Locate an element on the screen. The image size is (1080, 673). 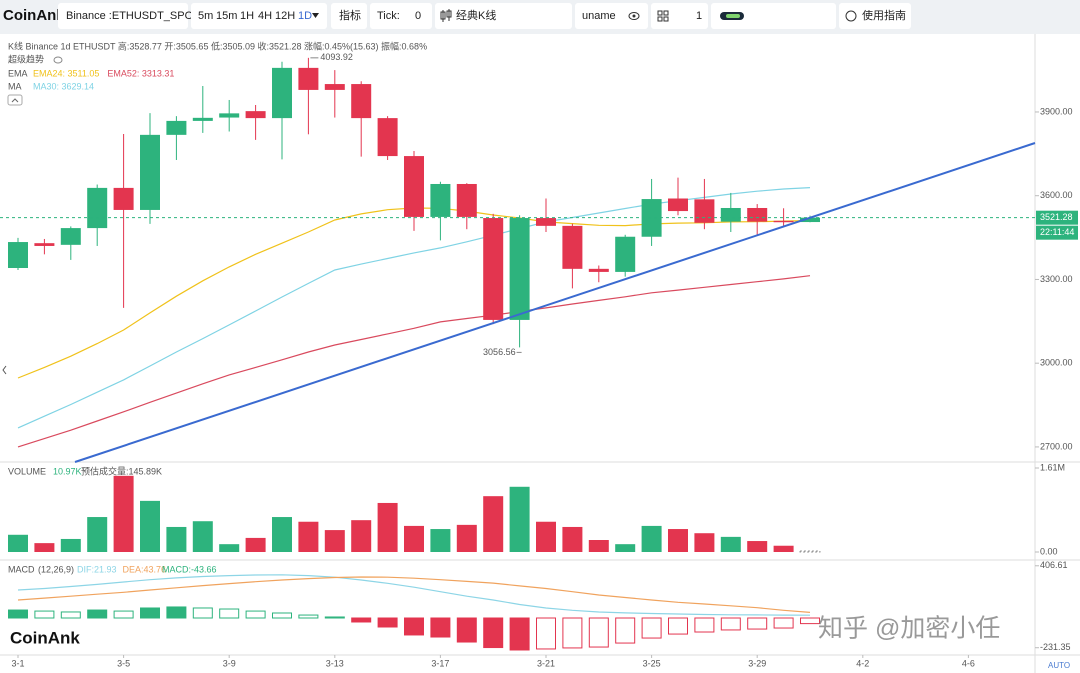
watermark-brand: CoinAnk is located at coordinates (45, 637).